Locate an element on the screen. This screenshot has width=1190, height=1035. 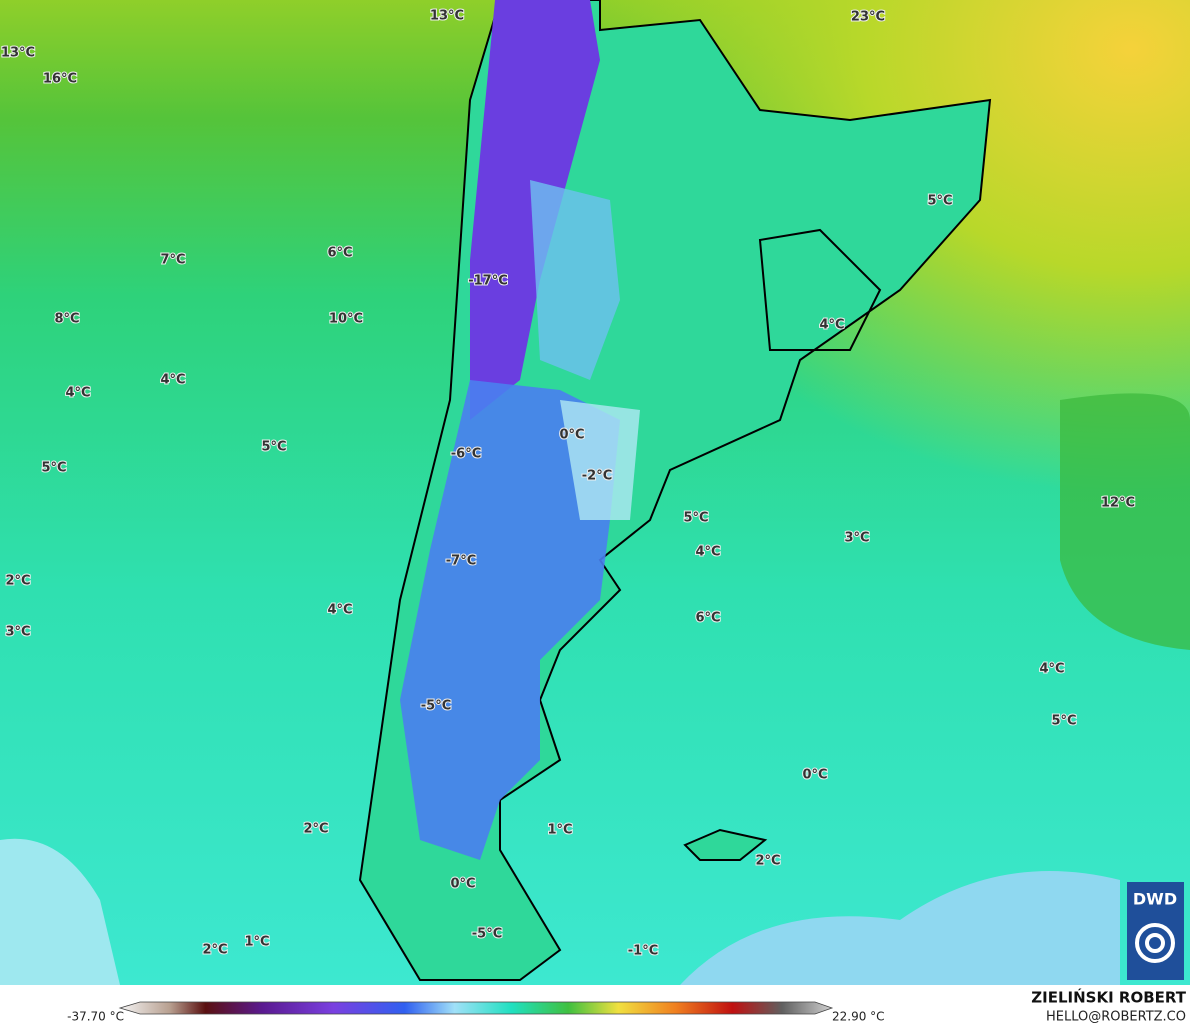
credit-contact: HELLO@ROBERTZ.CO is located at coordinates (1116, 1017).